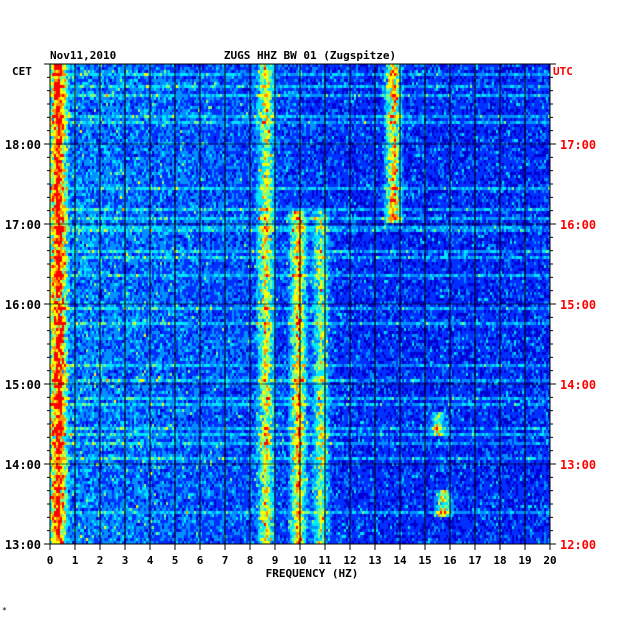 The width and height of the screenshot is (630, 628). Describe the element at coordinates (225, 560) in the screenshot. I see `x-tick-label: 7` at that location.